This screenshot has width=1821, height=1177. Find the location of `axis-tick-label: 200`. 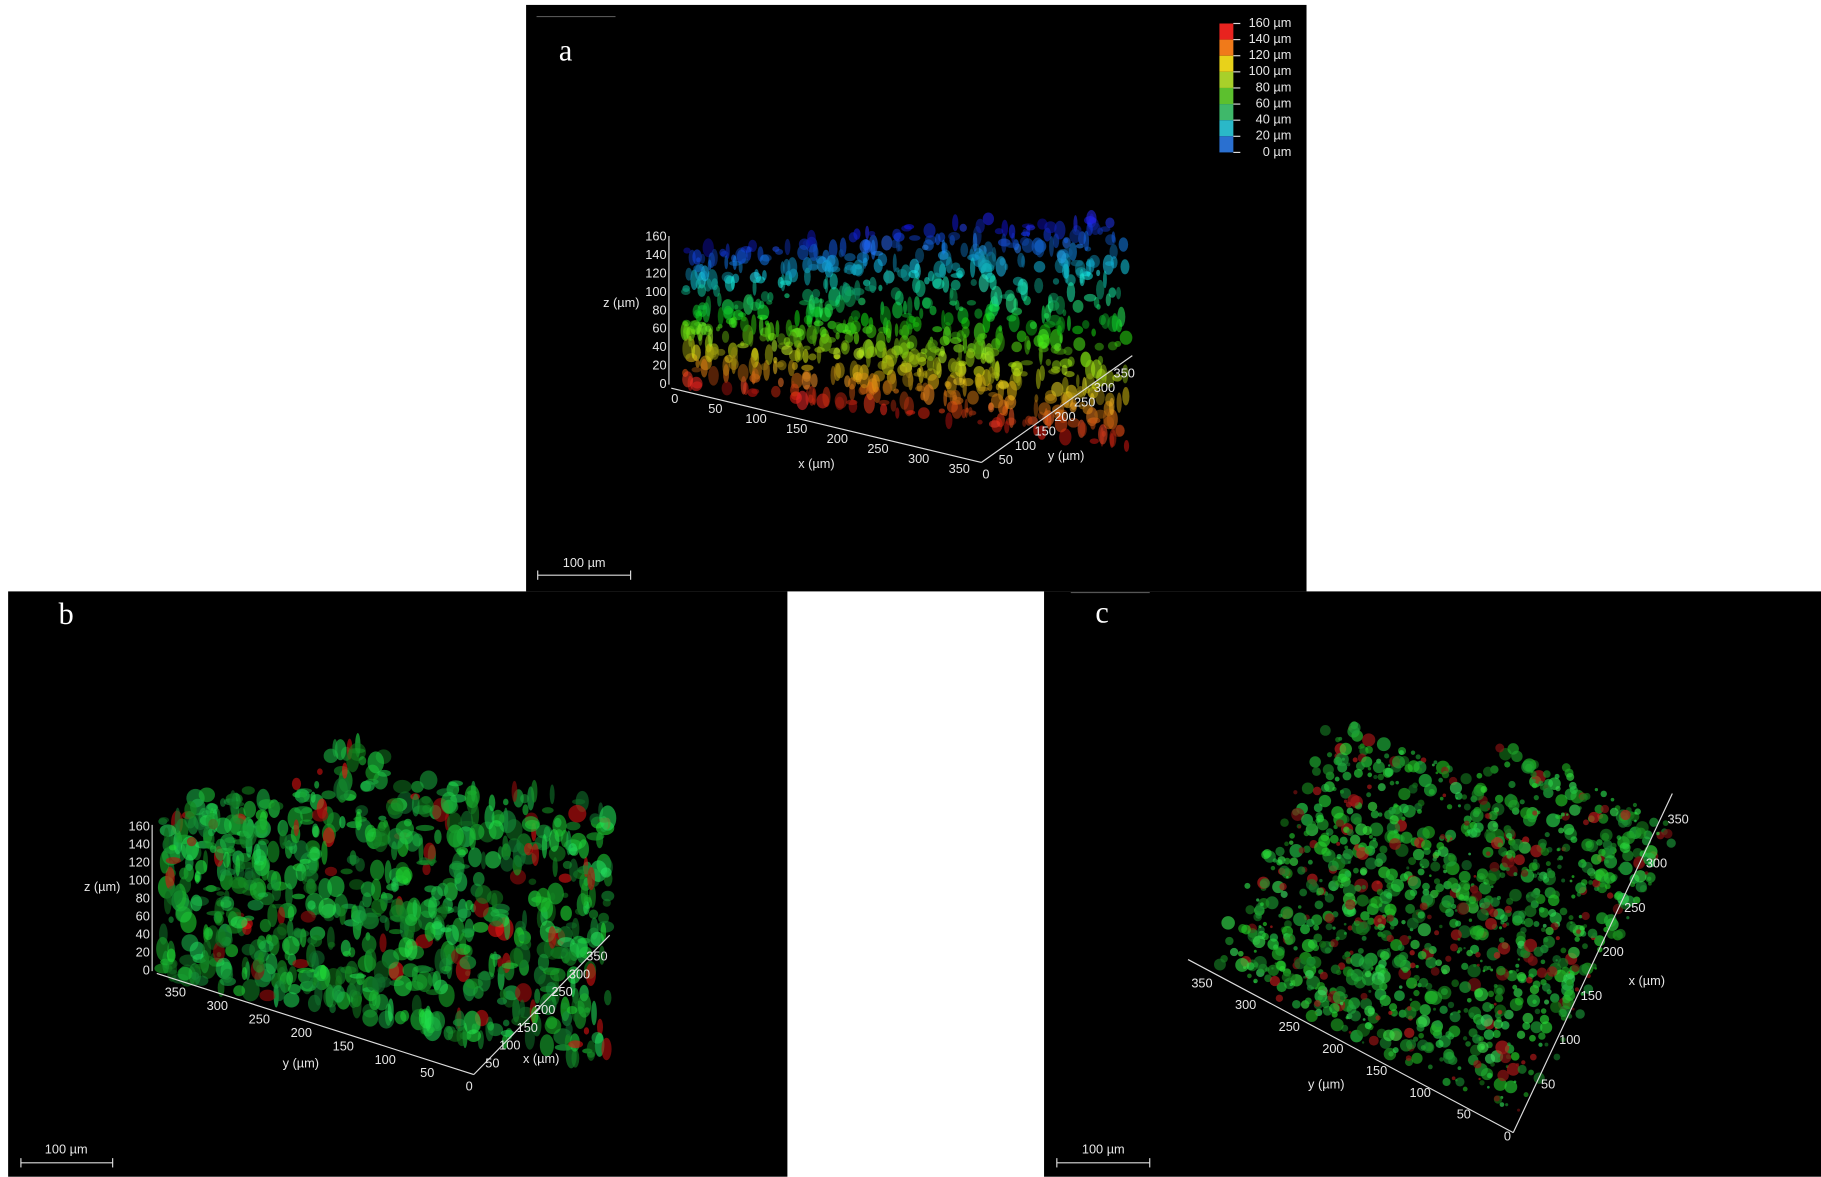

axis-tick-label: 200 is located at coordinates (301, 1032).